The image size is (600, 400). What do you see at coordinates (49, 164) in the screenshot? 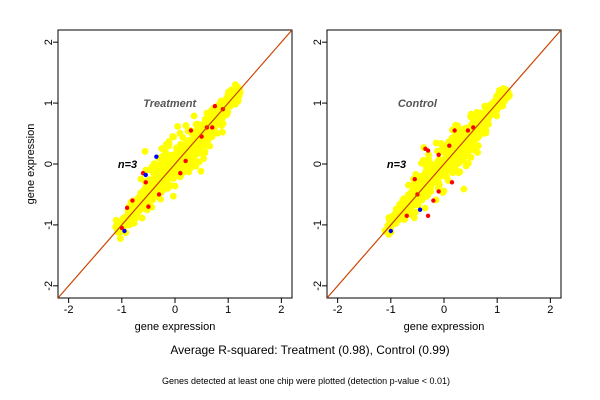
I see `y-tick-label: 0` at bounding box center [49, 164].